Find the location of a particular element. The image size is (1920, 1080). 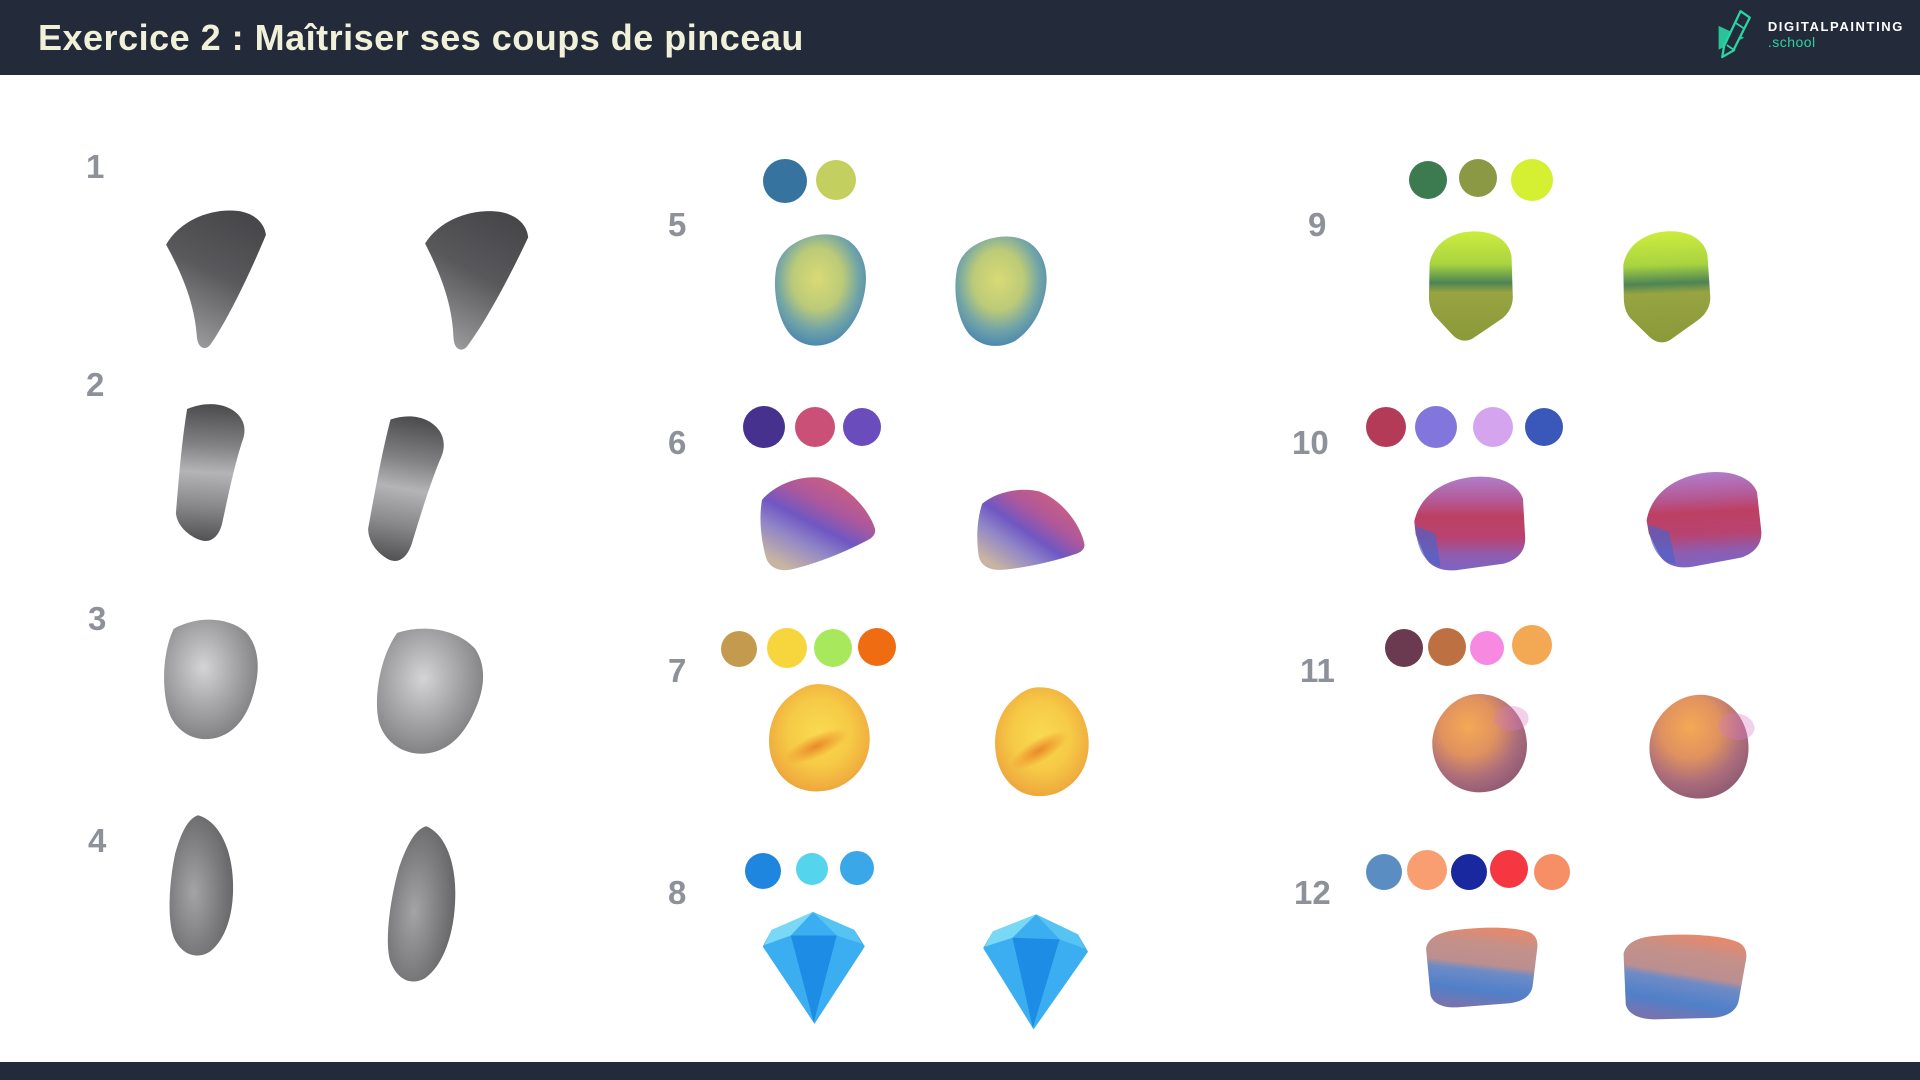

exercise-number: 10 is located at coordinates (1310, 442).